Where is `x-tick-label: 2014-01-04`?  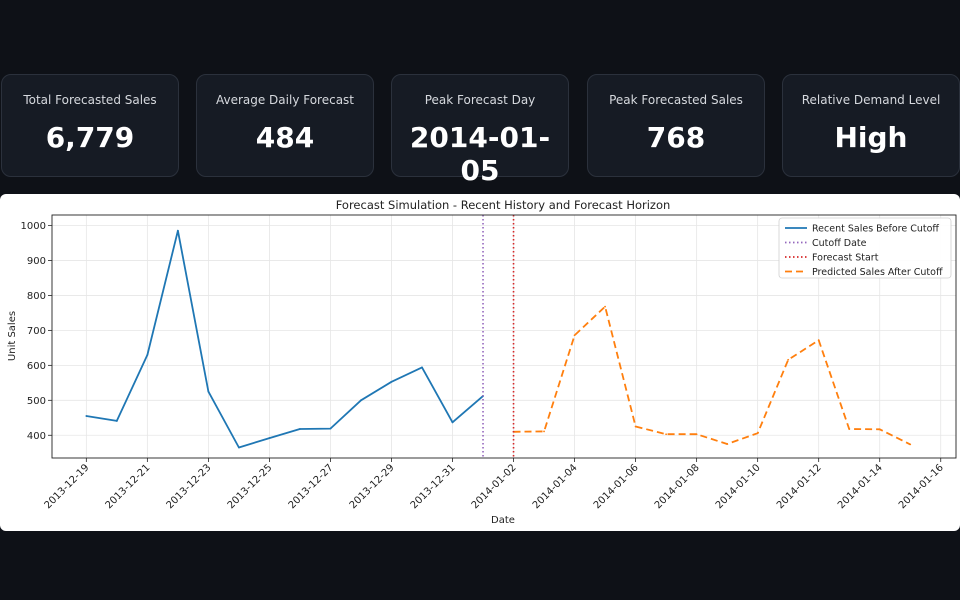
x-tick-label: 2014-01-04 is located at coordinates (555, 486).